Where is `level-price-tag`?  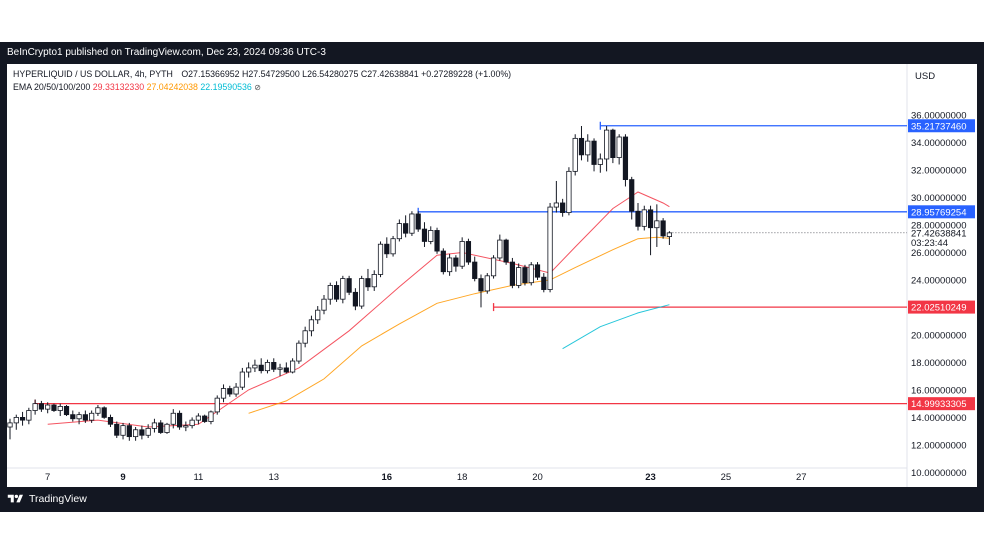
level-price-tag is located at coordinates (941, 404).